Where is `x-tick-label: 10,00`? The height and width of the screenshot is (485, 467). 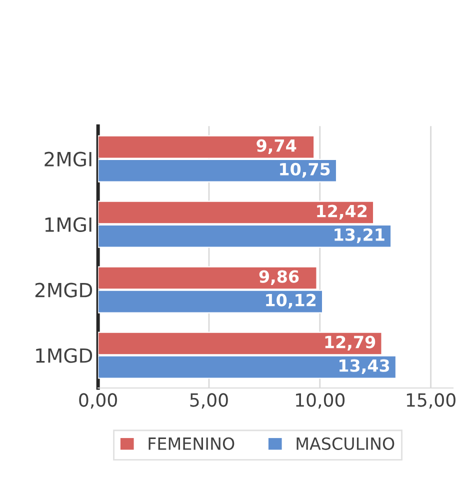 x-tick-label: 10,00 is located at coordinates (320, 401).